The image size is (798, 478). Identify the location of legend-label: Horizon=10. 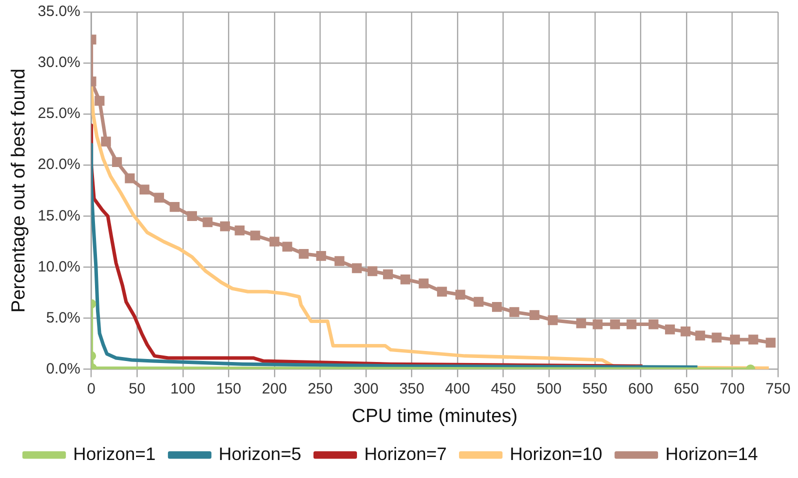
(556, 454).